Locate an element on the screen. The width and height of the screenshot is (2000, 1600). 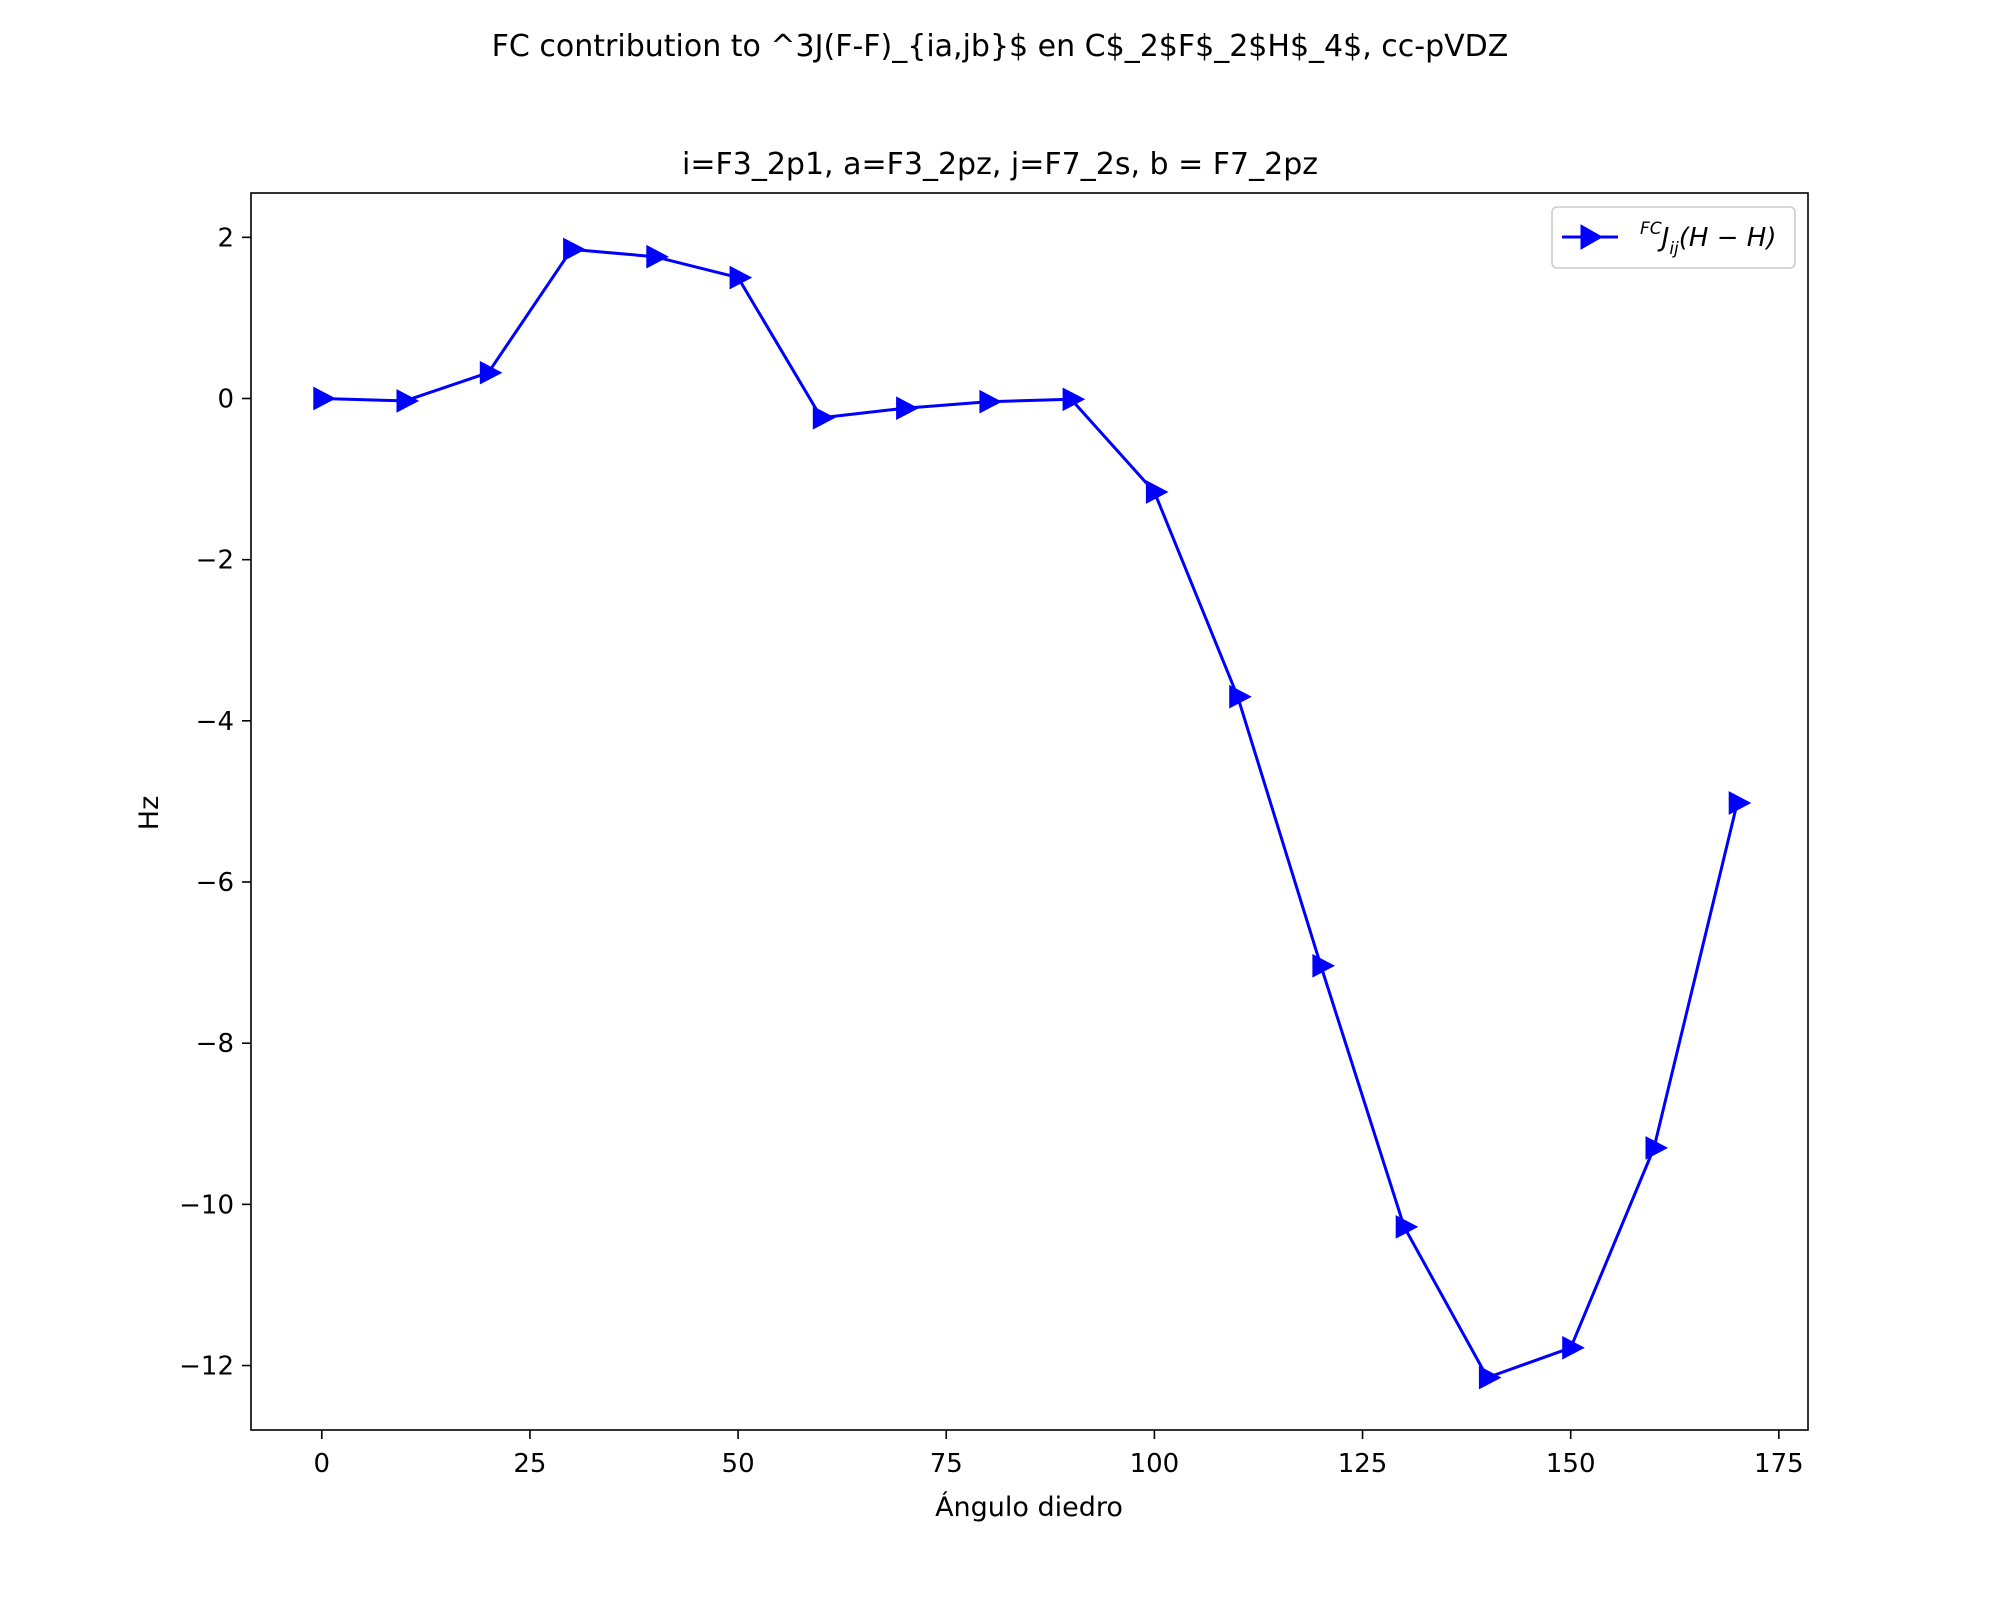
y-tick-label: −4 is located at coordinates (215, 722).